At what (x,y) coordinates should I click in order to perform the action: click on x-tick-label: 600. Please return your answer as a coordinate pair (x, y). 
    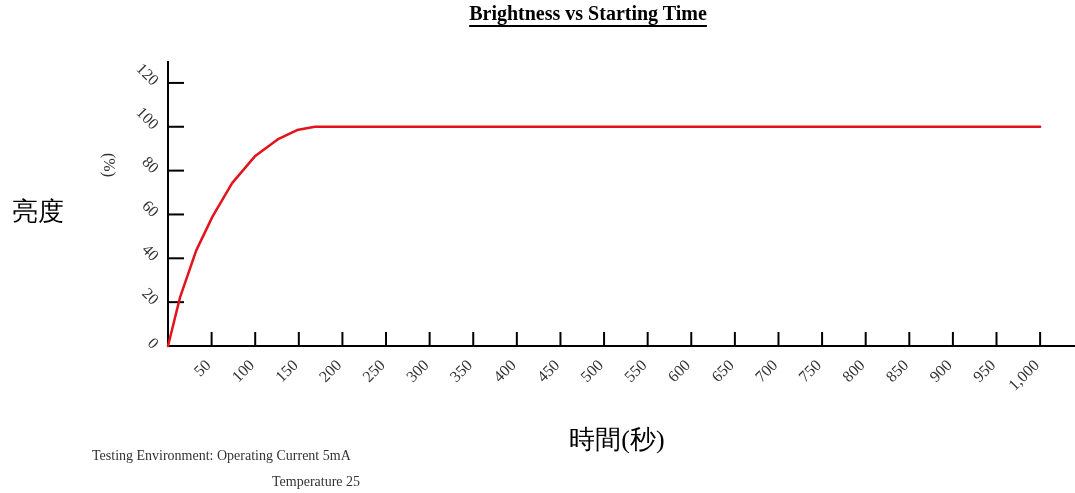
    Looking at the image, I should click on (679, 371).